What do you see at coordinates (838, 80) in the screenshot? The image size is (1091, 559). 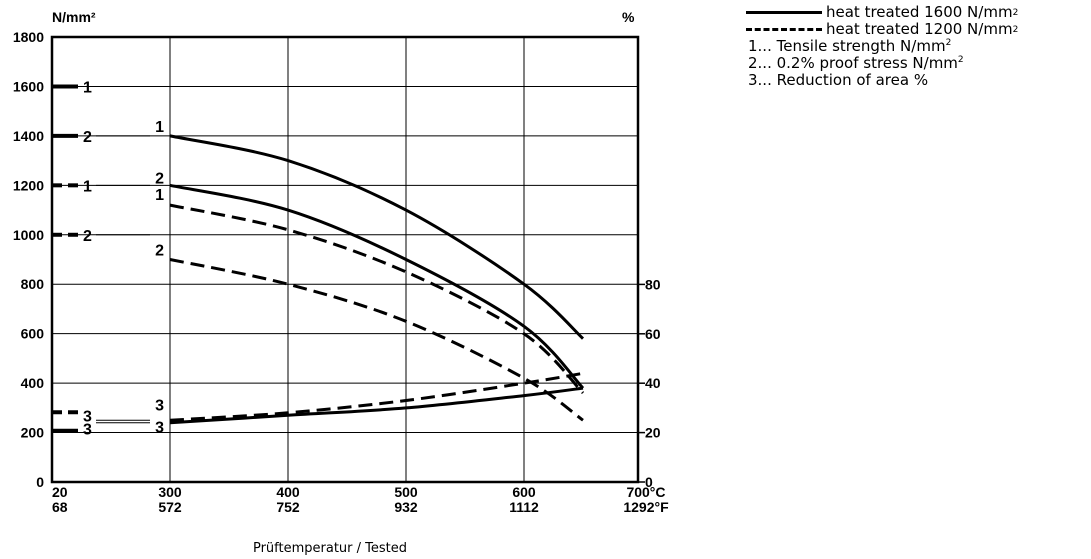 I see `legend-note-3-text: 3... Reduction of area %` at bounding box center [838, 80].